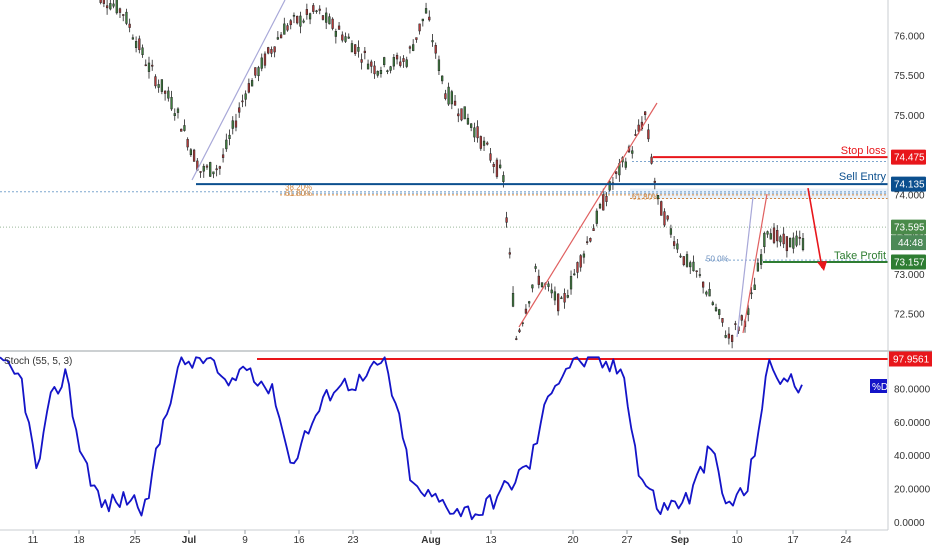 This screenshot has height=550, width=932. What do you see at coordinates (912, 490) in the screenshot?
I see `stoch-tick-label: 20.0000` at bounding box center [912, 490].